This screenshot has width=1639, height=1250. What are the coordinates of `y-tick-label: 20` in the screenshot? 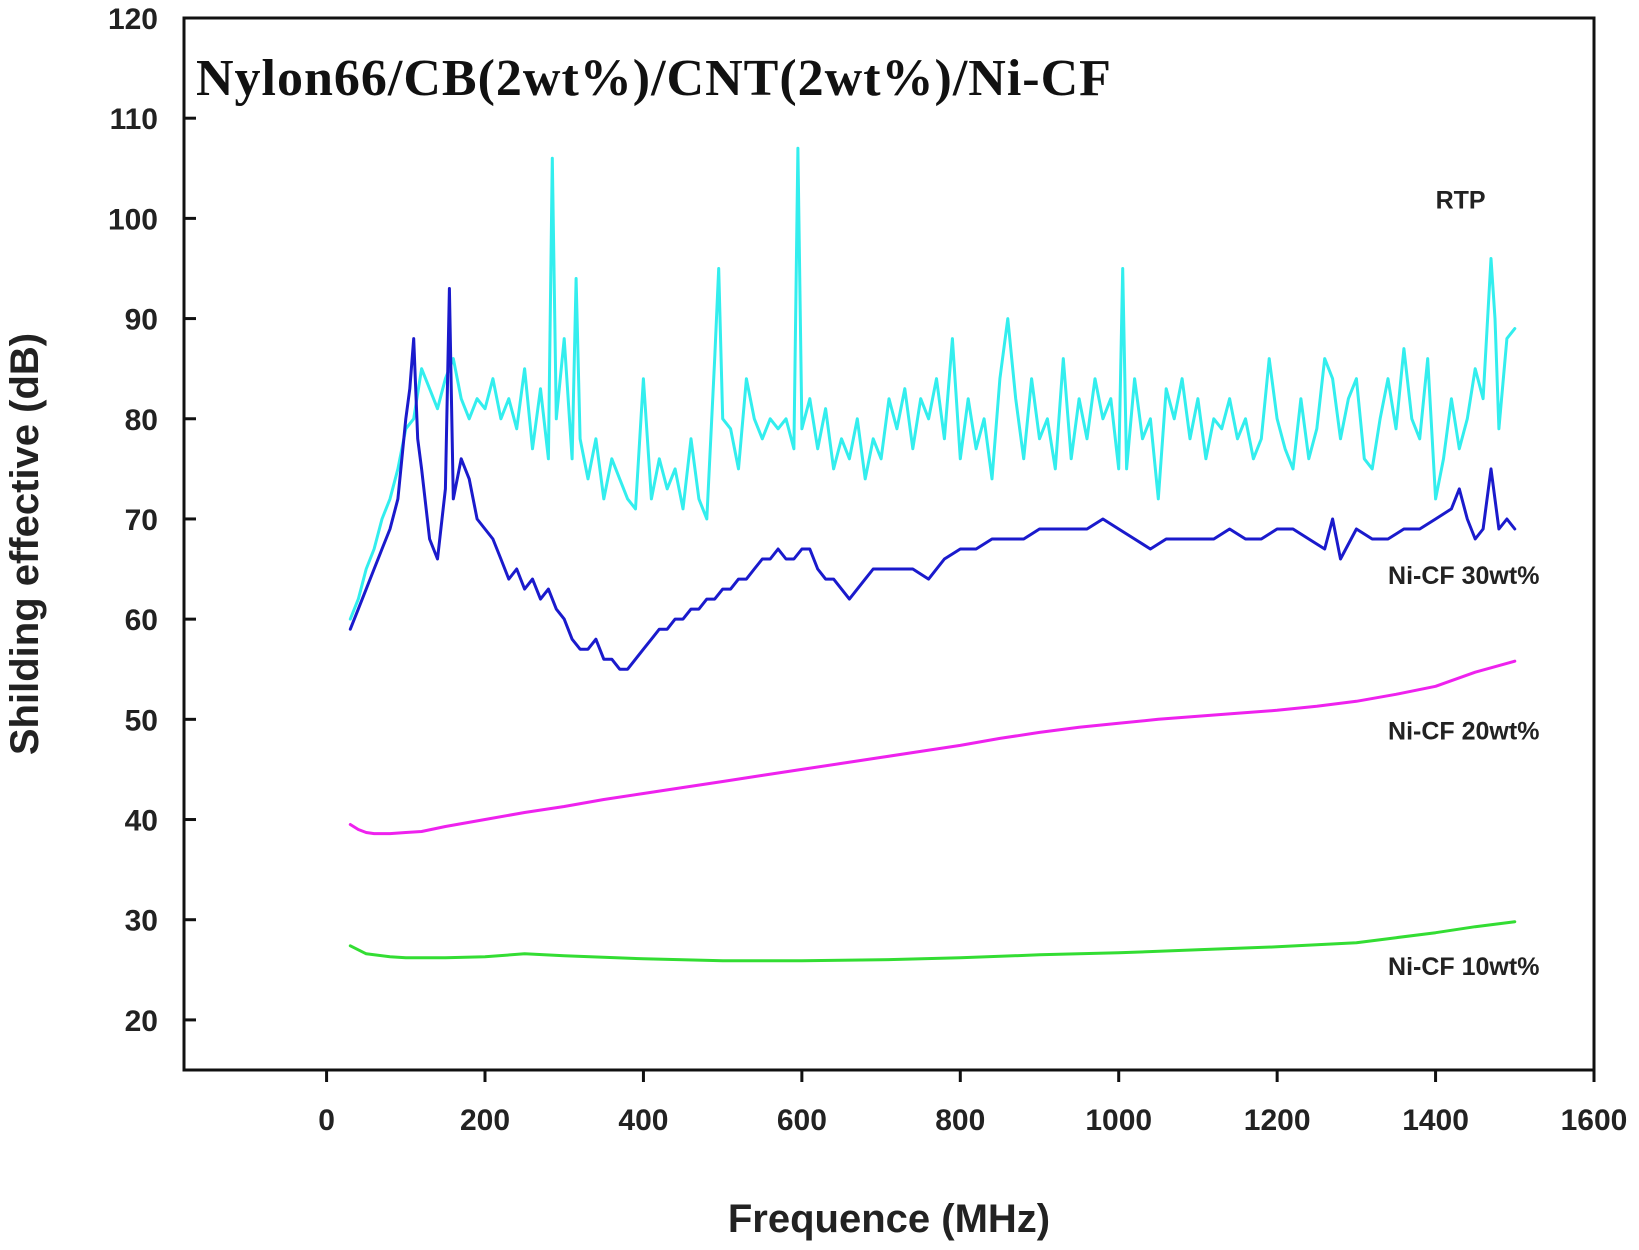 It's located at (141, 1021).